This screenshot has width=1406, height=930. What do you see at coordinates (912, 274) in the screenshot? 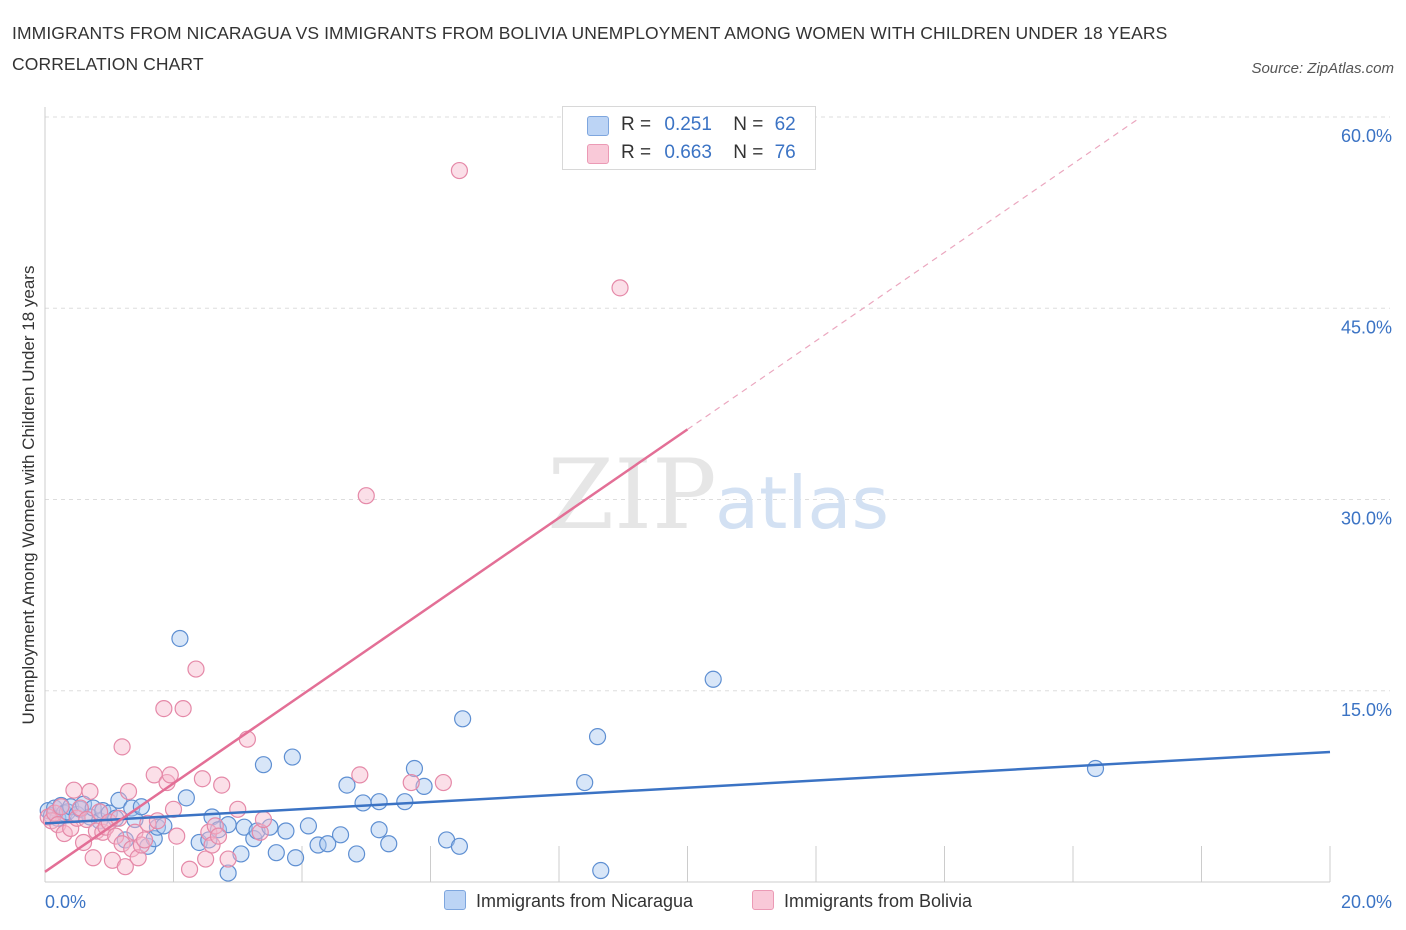
I see `bolivia-trend-extension` at bounding box center [912, 274].